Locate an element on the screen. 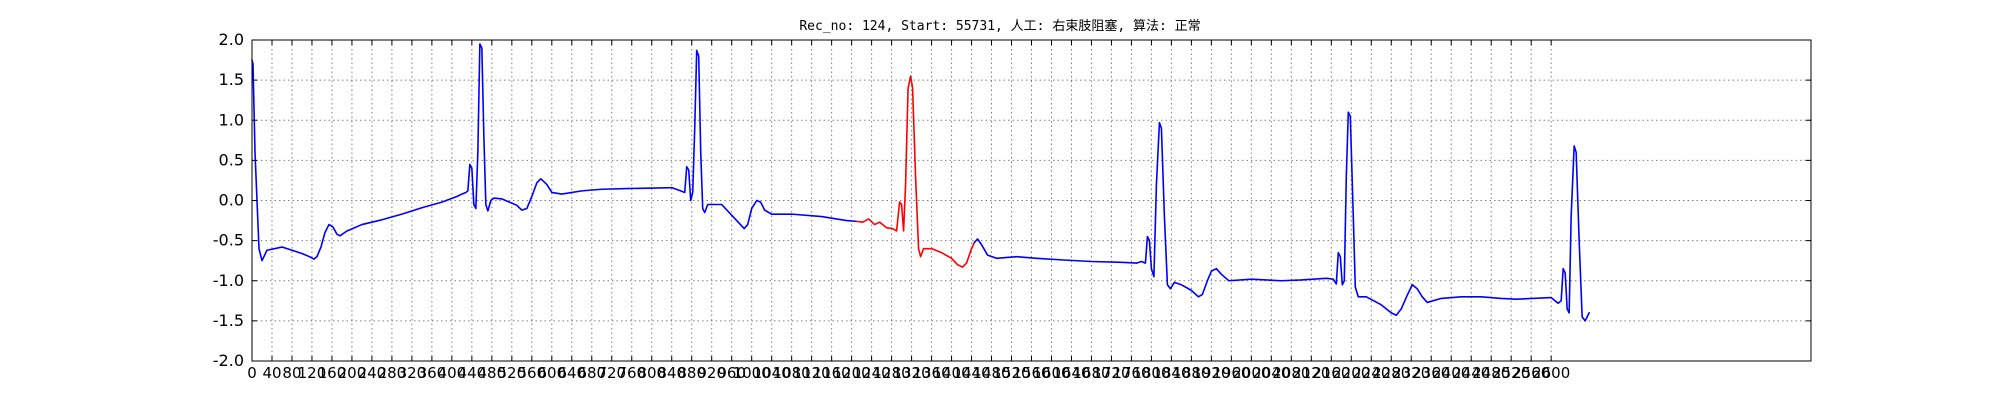  x-tick-label: 320 is located at coordinates (412, 373).